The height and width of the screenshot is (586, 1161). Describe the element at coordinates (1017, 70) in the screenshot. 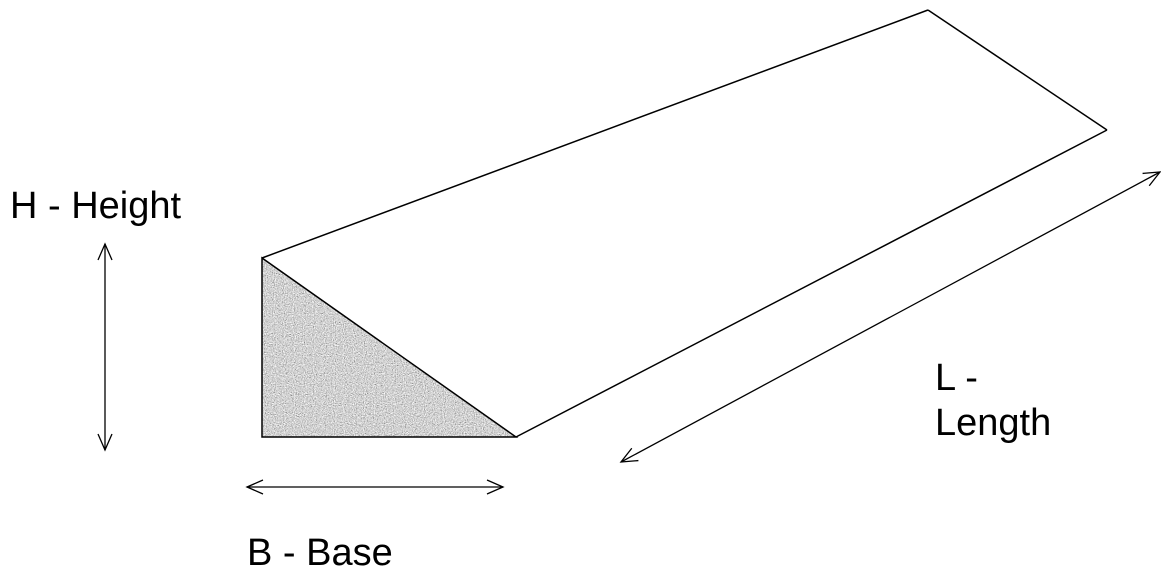

I see `back-edge` at that location.